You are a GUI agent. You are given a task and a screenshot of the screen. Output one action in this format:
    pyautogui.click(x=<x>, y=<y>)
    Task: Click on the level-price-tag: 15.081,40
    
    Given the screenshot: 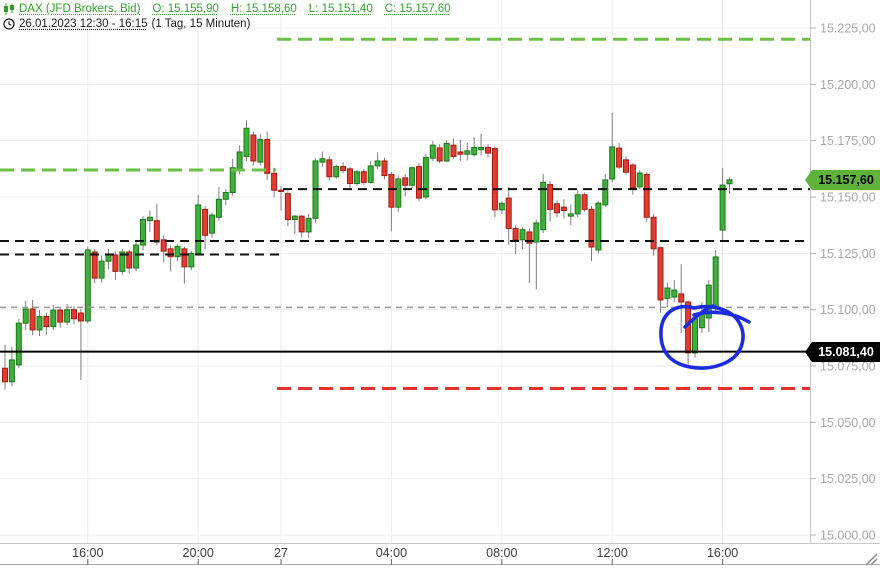 What is the action you would take?
    pyautogui.click(x=846, y=351)
    